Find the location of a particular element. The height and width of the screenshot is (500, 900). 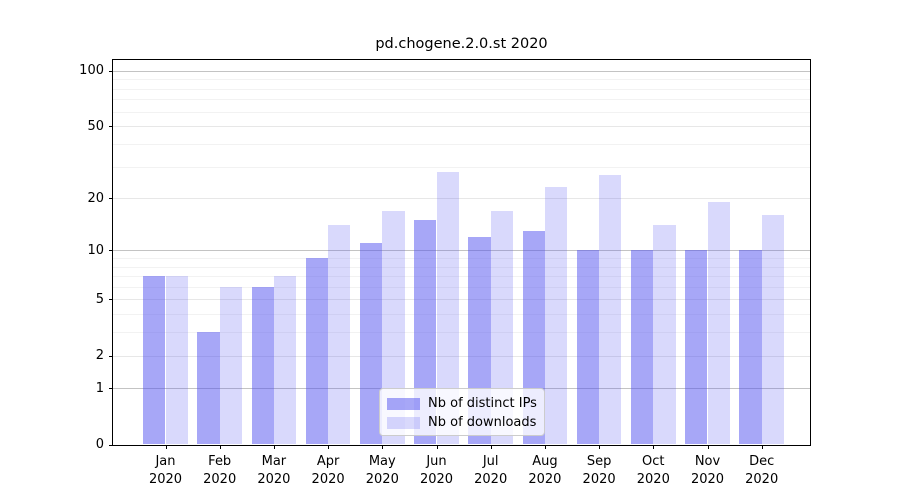

x-tick-mark-sep is located at coordinates (600, 447).